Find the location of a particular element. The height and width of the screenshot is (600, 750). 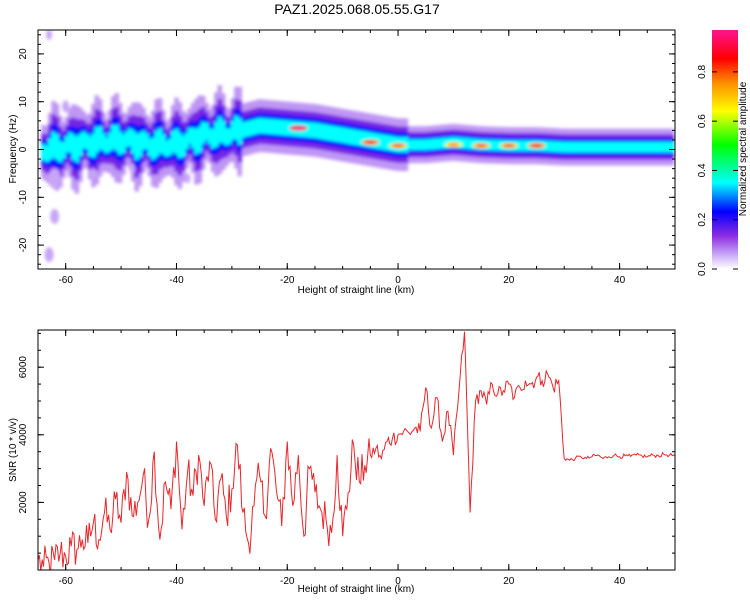

colorbar-gradient is located at coordinates (725, 149).